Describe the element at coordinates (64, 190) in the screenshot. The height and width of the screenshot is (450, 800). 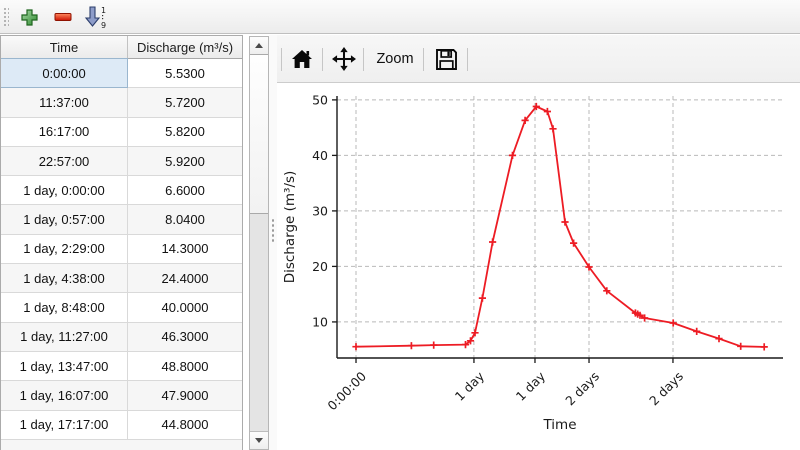
I see `time-cell: 1 day, 0:00:00` at that location.